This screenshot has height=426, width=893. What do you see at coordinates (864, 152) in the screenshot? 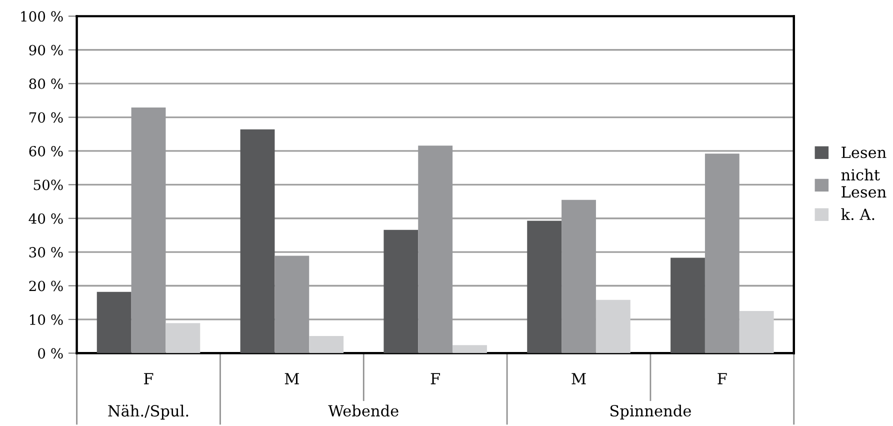
I see `legend-label: Lesen` at bounding box center [864, 152].